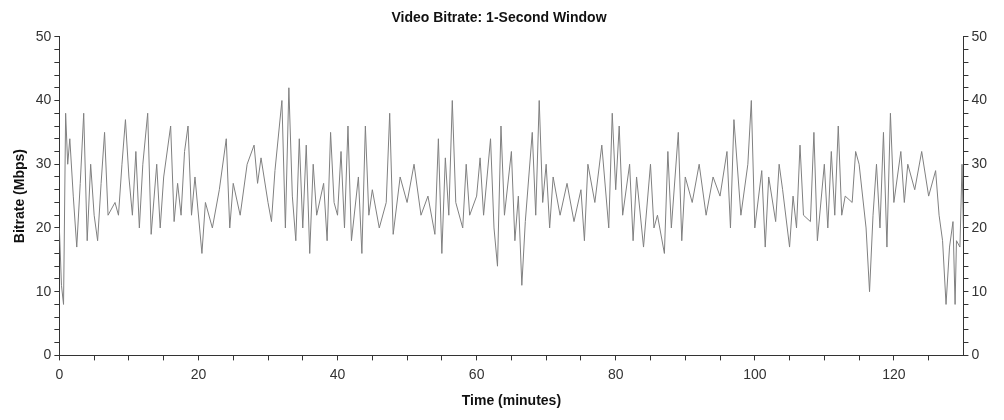  I want to click on y-tick-label: 10, so click(43, 290).